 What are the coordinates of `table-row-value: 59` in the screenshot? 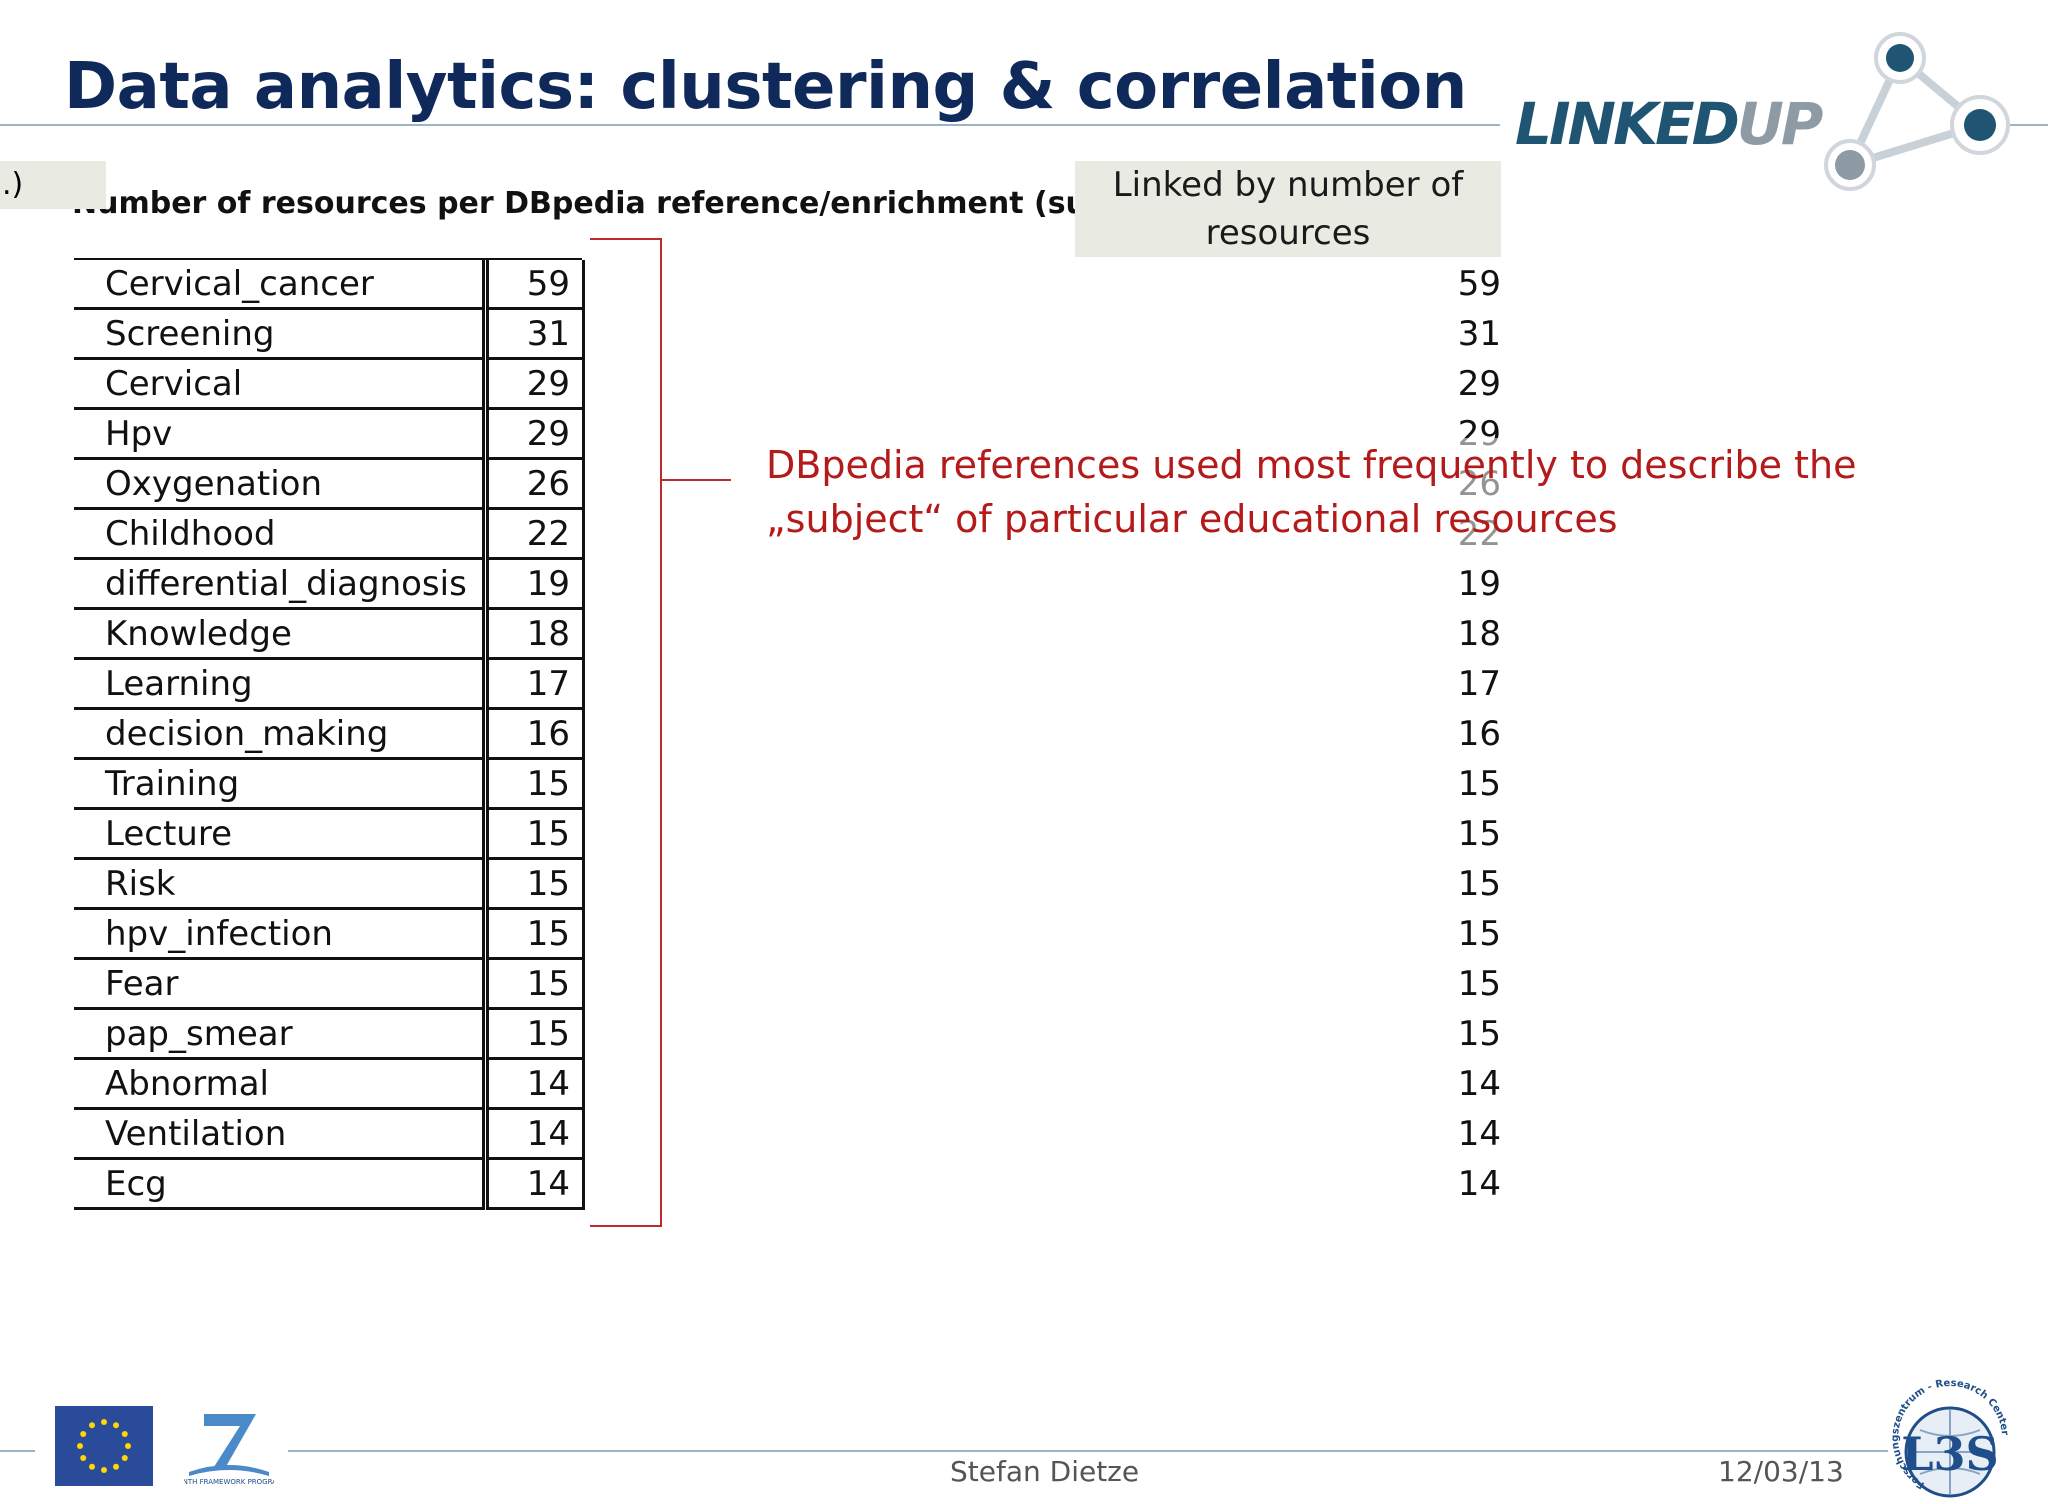 It's located at (535, 285).